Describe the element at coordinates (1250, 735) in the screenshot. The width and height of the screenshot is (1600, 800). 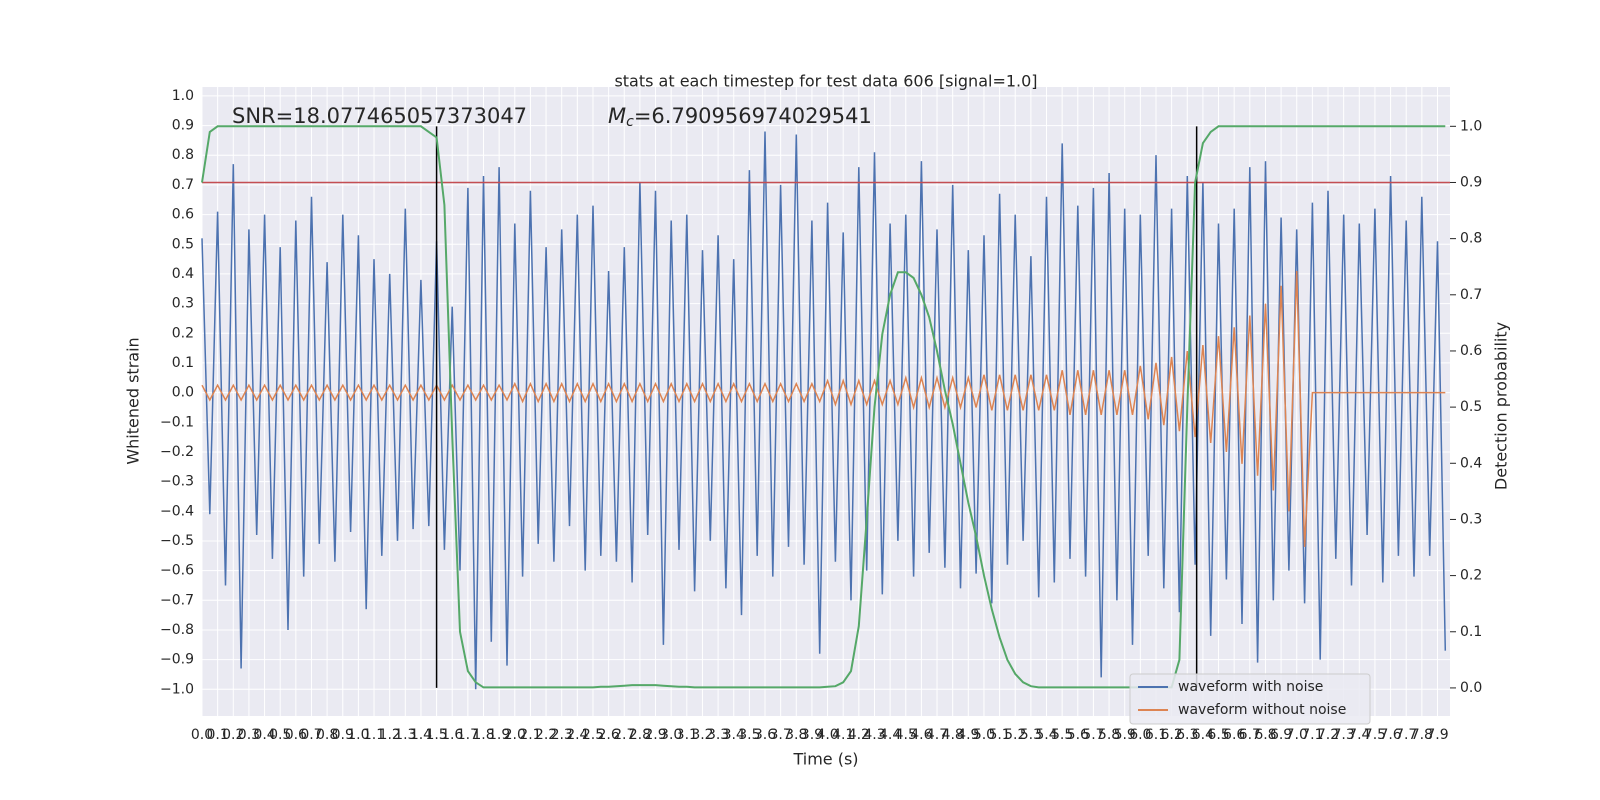
I see `x-tick-label: 6.7` at that location.